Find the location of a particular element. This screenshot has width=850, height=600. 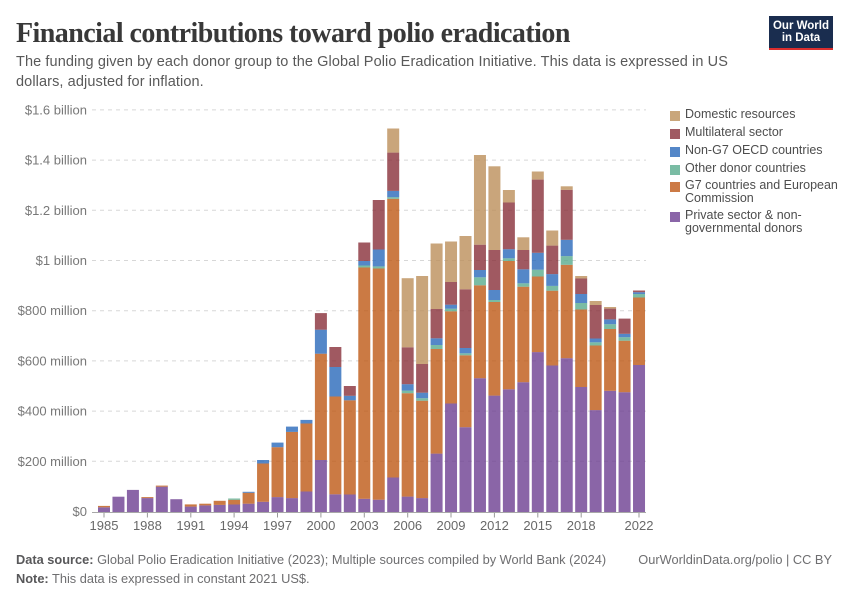

svg-text: 1991 is located at coordinates (190, 525).